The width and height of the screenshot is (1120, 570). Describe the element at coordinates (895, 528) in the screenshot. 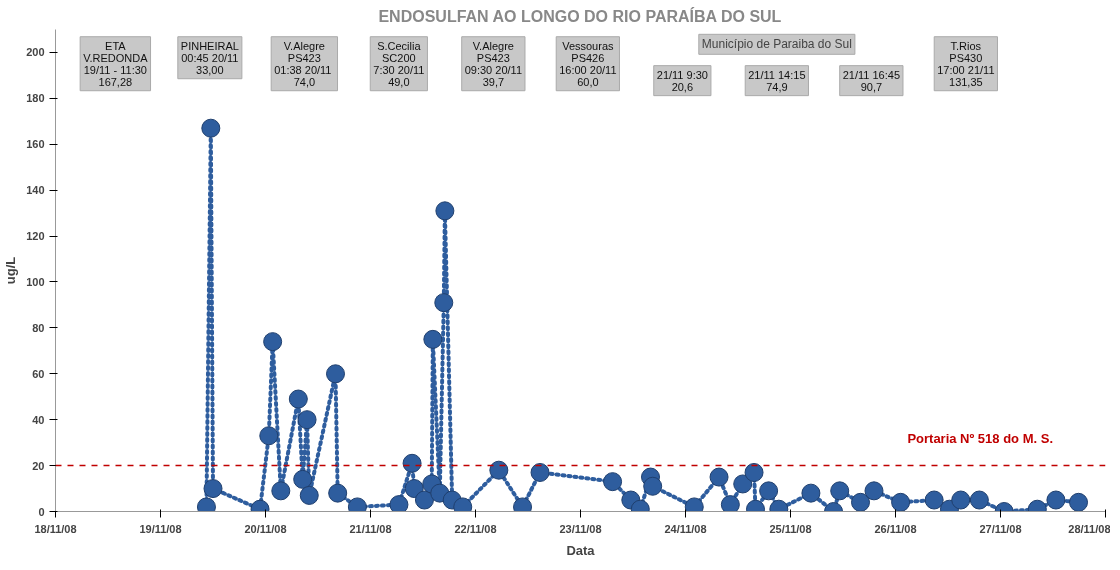

I see `x-tick-label: 26/11/08` at that location.